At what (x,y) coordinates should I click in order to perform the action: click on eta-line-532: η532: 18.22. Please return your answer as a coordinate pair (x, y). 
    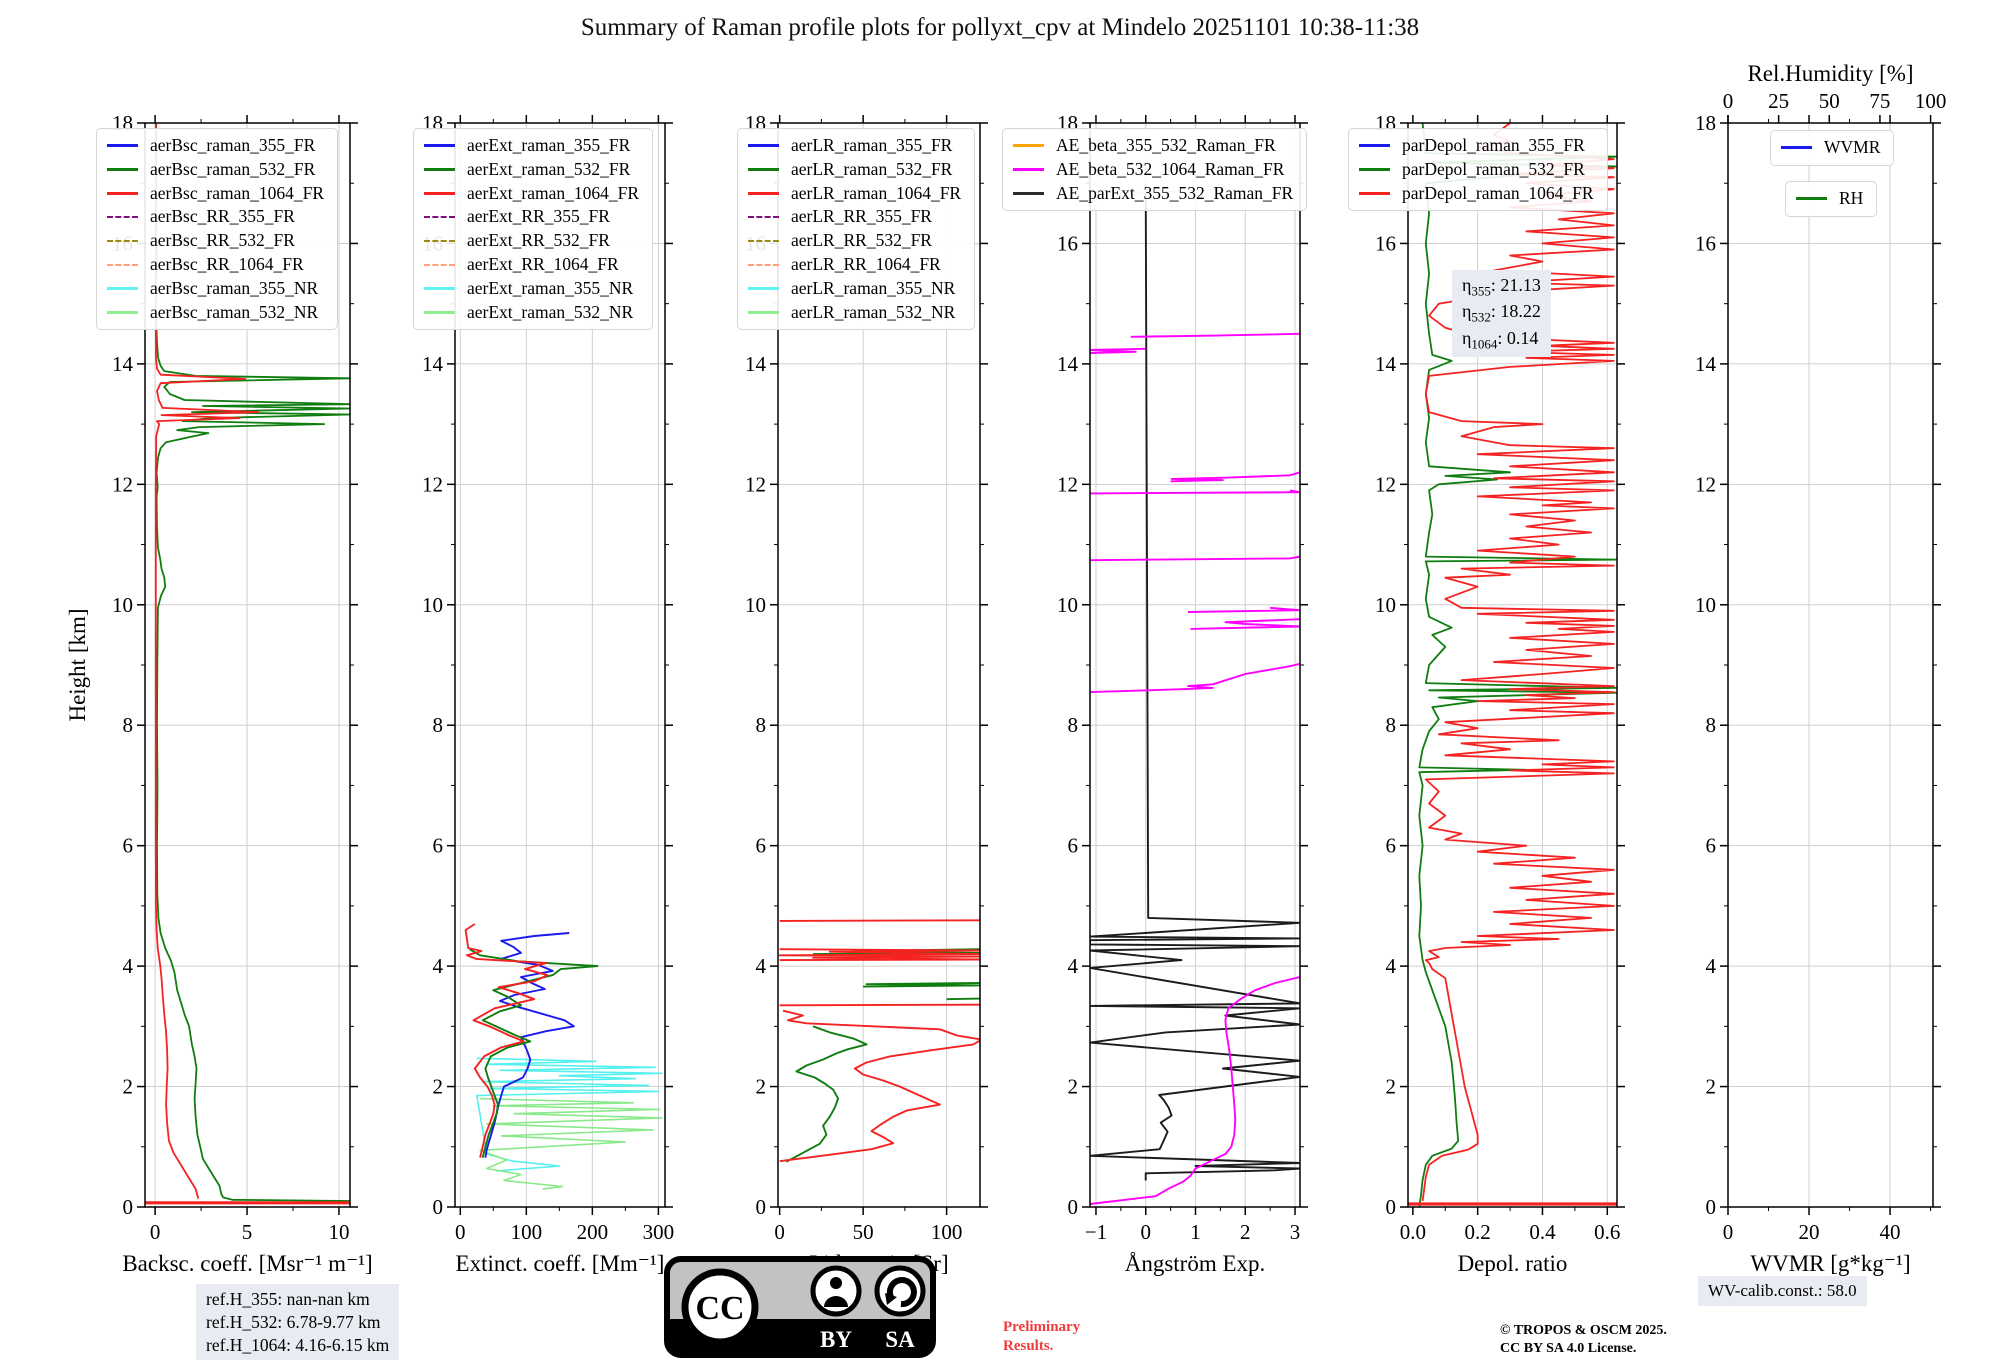
    Looking at the image, I should click on (1501, 313).